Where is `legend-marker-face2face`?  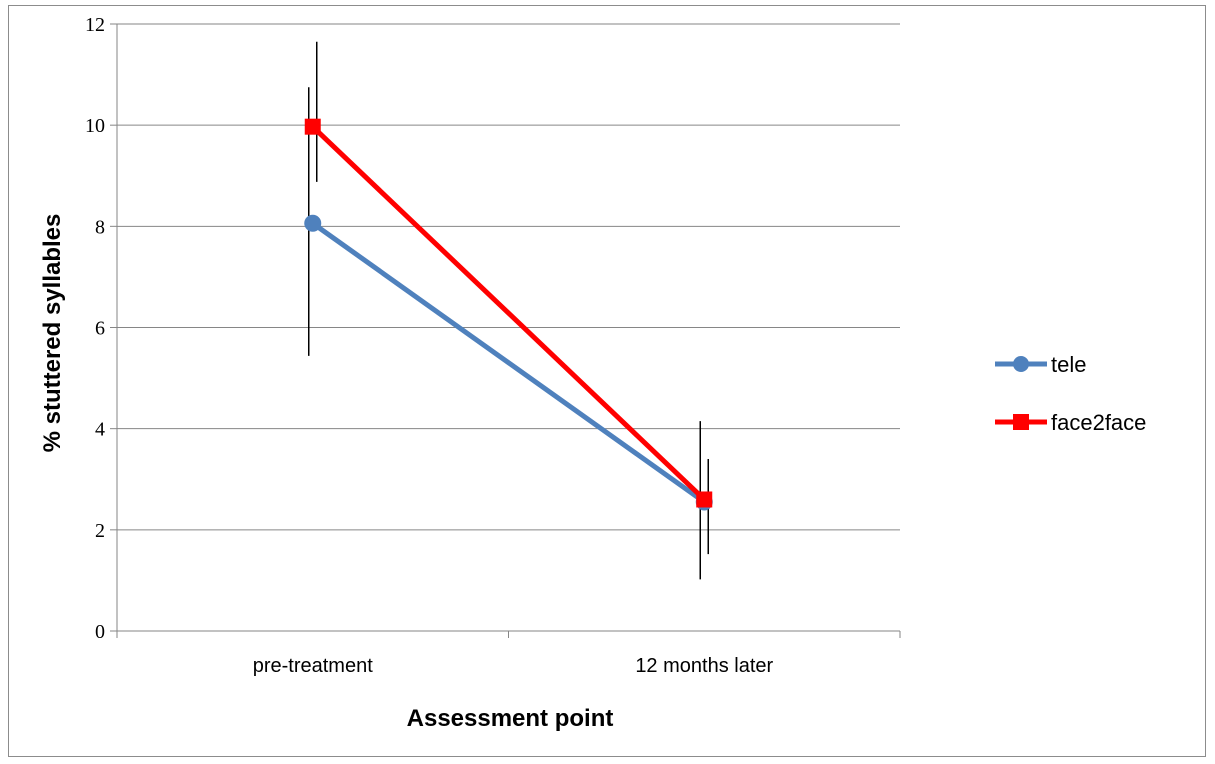
legend-marker-face2face is located at coordinates (1021, 422).